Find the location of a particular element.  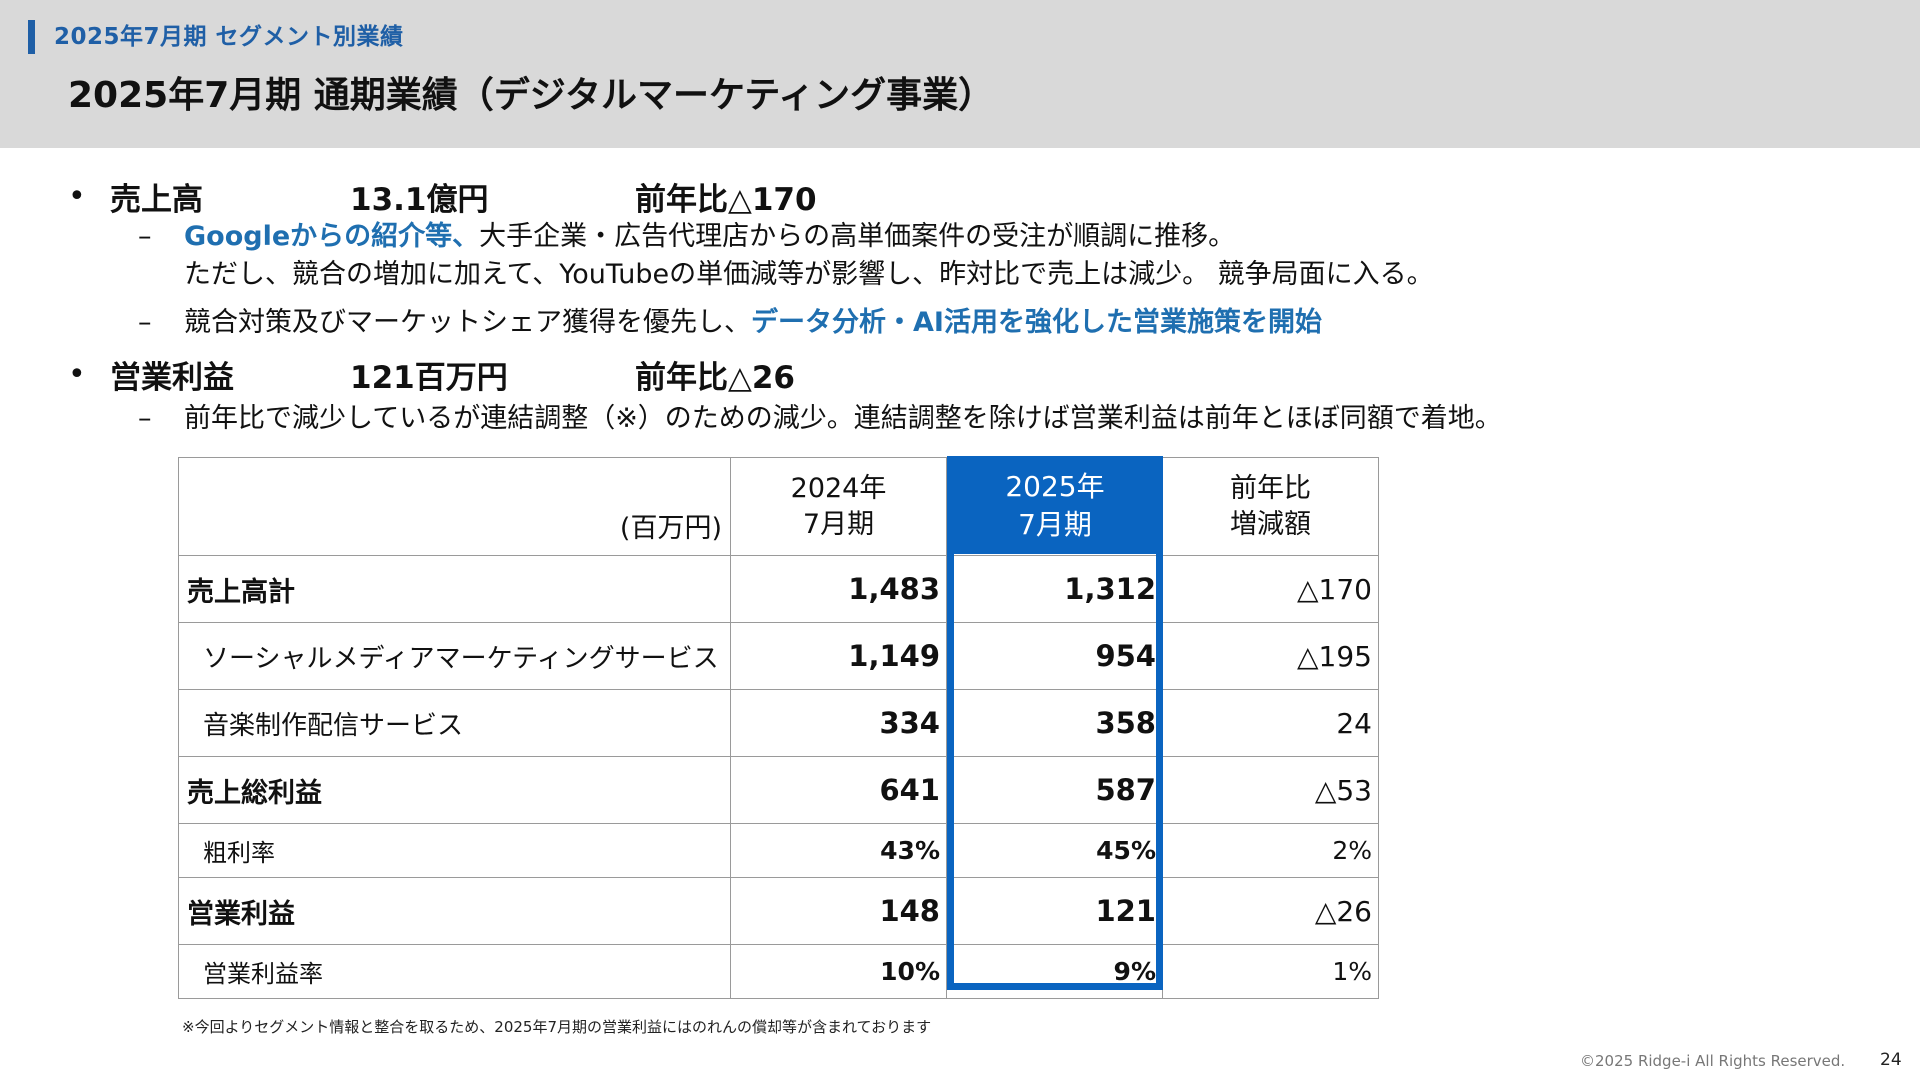

table-row: 売上高計 1,483 1,312 △170 is located at coordinates (778, 589).